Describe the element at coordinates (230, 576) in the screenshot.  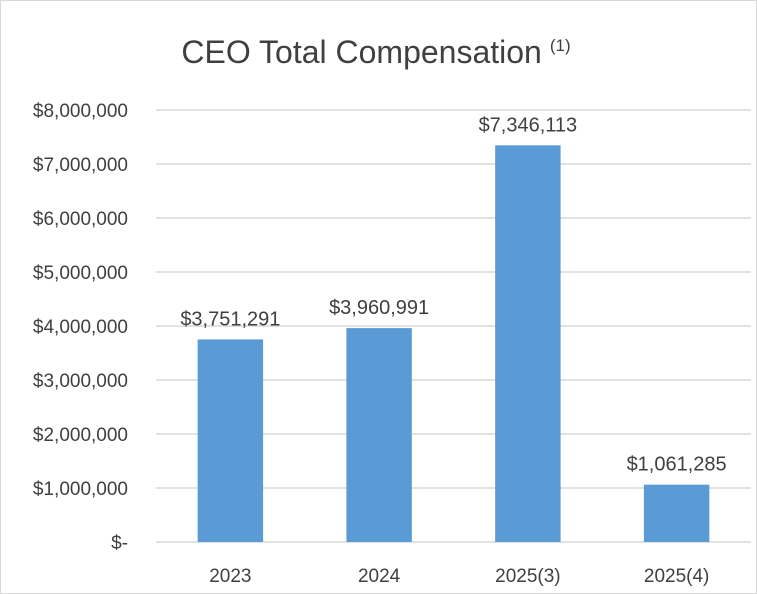
I see `x-tick-label: 2023` at that location.